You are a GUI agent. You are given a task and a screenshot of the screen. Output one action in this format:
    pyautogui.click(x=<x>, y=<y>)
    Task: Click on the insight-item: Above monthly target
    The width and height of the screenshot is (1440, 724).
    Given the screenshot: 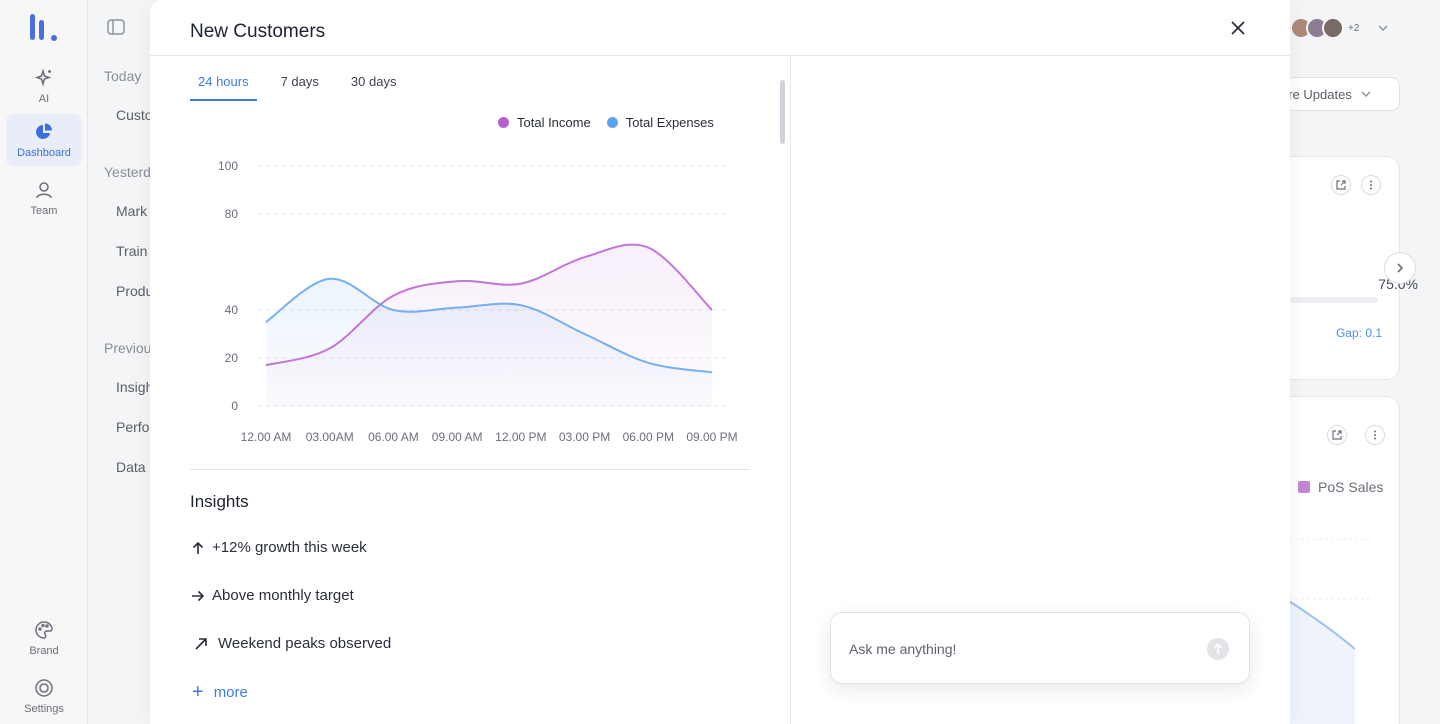 What is the action you would take?
    pyautogui.click(x=272, y=595)
    